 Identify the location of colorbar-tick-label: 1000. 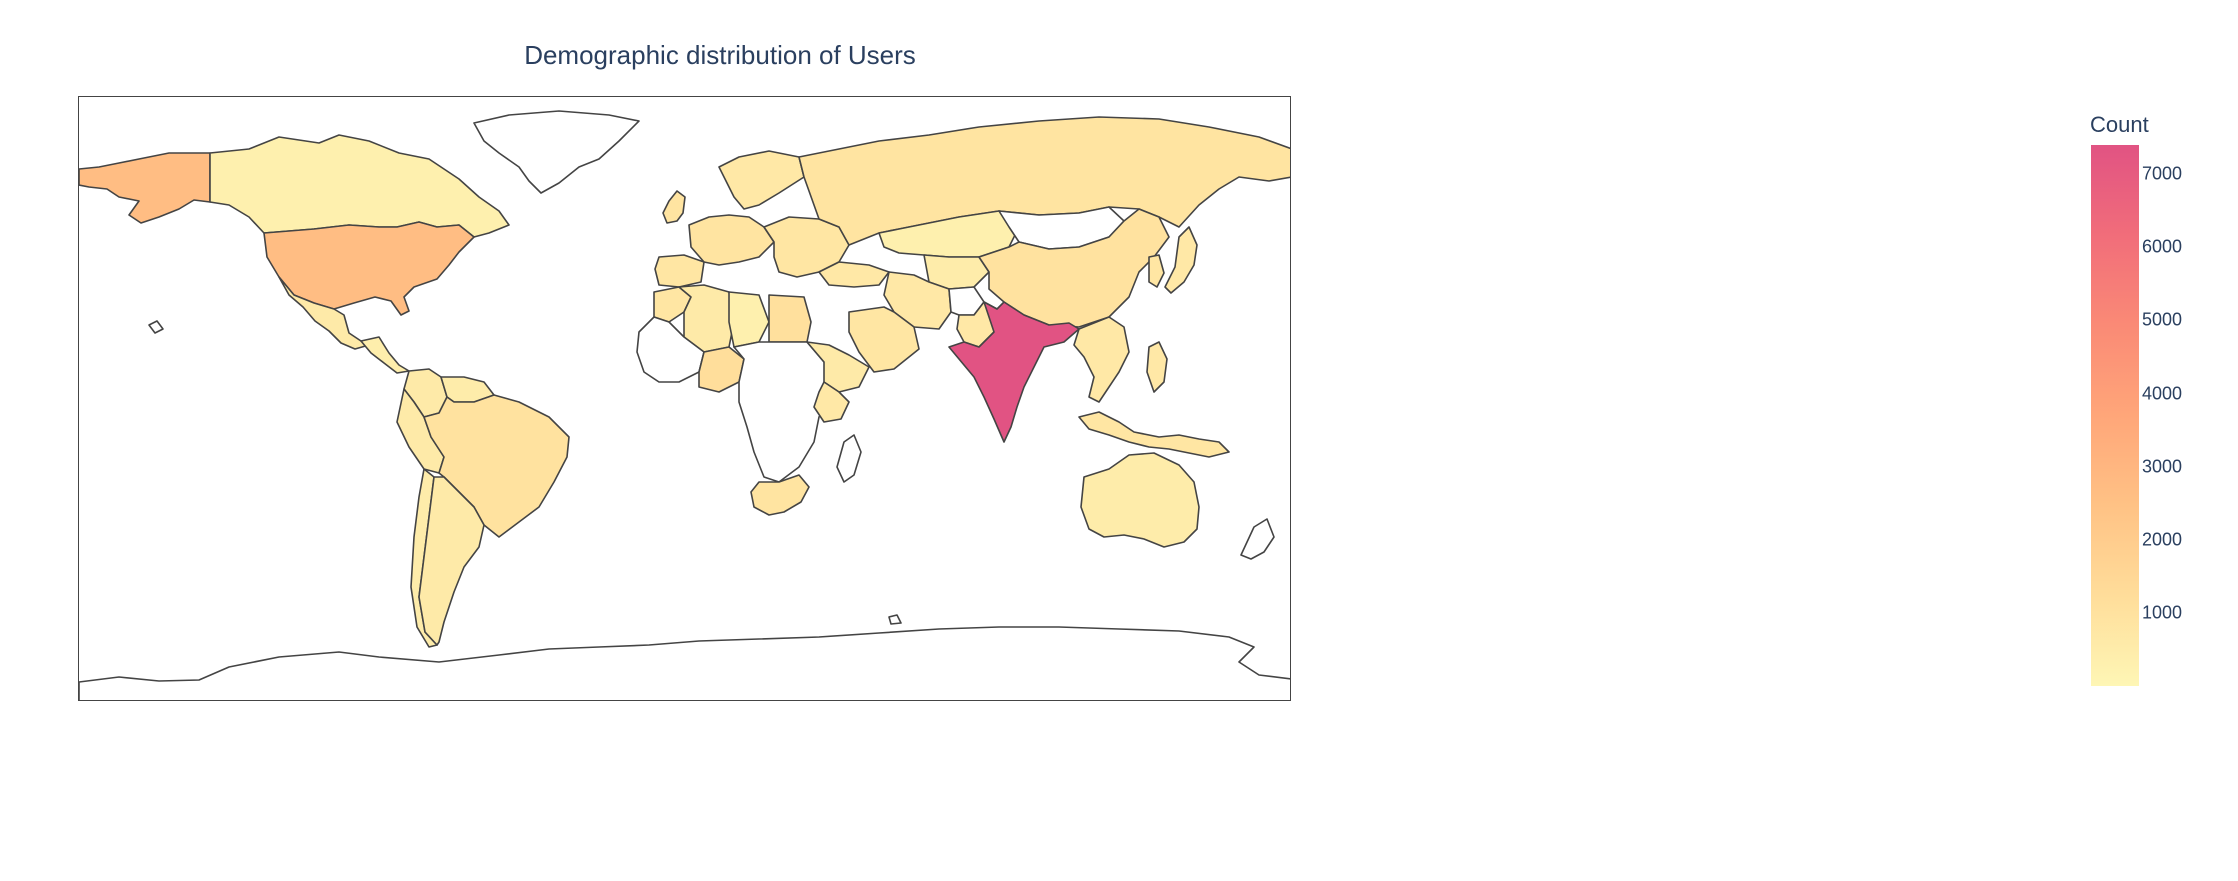
(2162, 612).